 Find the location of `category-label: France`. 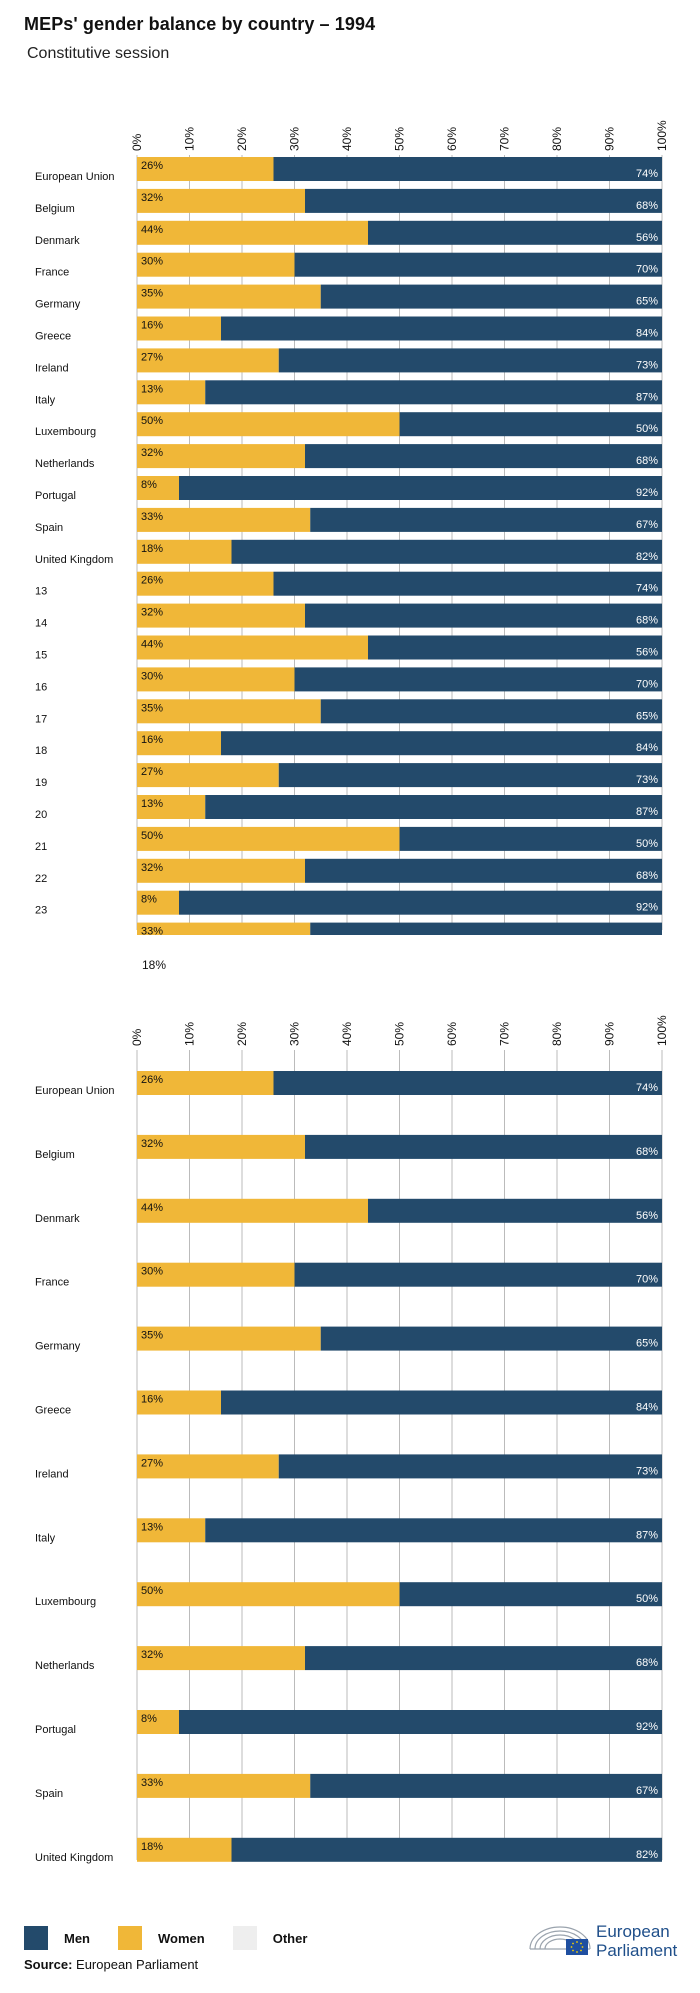

category-label: France is located at coordinates (52, 1283).